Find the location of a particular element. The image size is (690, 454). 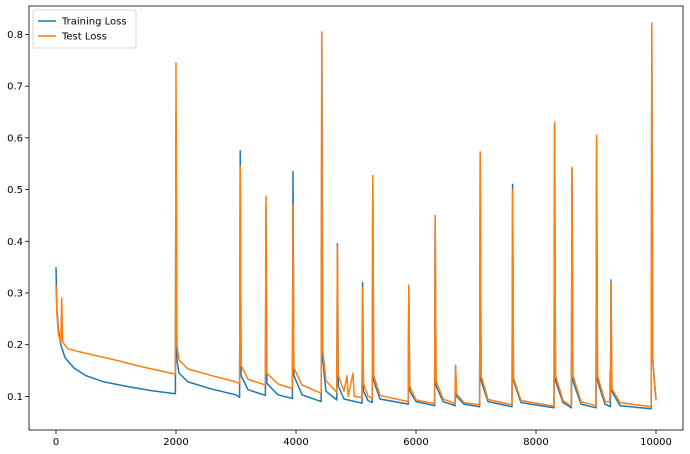

y-axis-ticks: 0.1 0.2 0.3 0.4 0.5 0.6 0.7 0.8 is located at coordinates (18, 216).